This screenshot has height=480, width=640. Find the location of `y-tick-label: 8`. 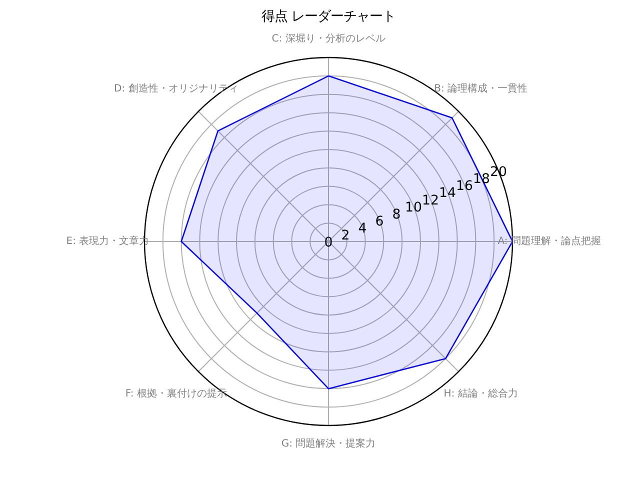

y-tick-label: 8 is located at coordinates (396, 214).